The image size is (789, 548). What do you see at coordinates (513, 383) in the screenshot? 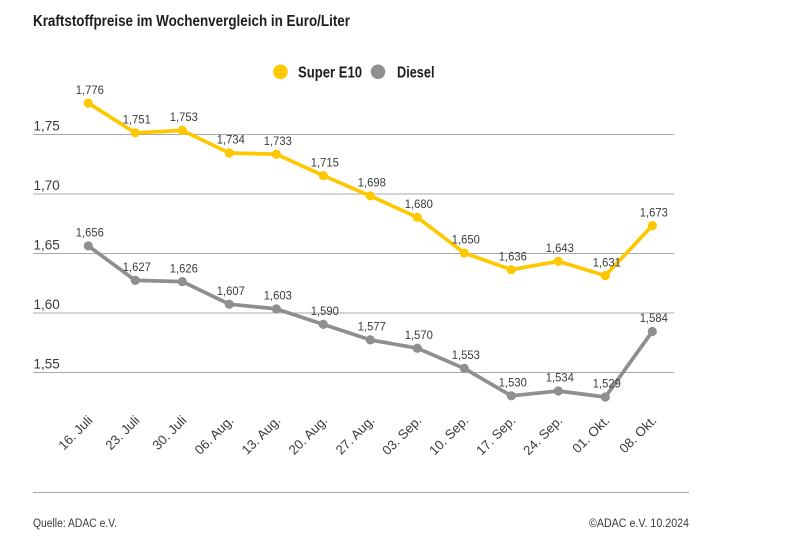
I see `svg-text: 1,530` at bounding box center [513, 383].